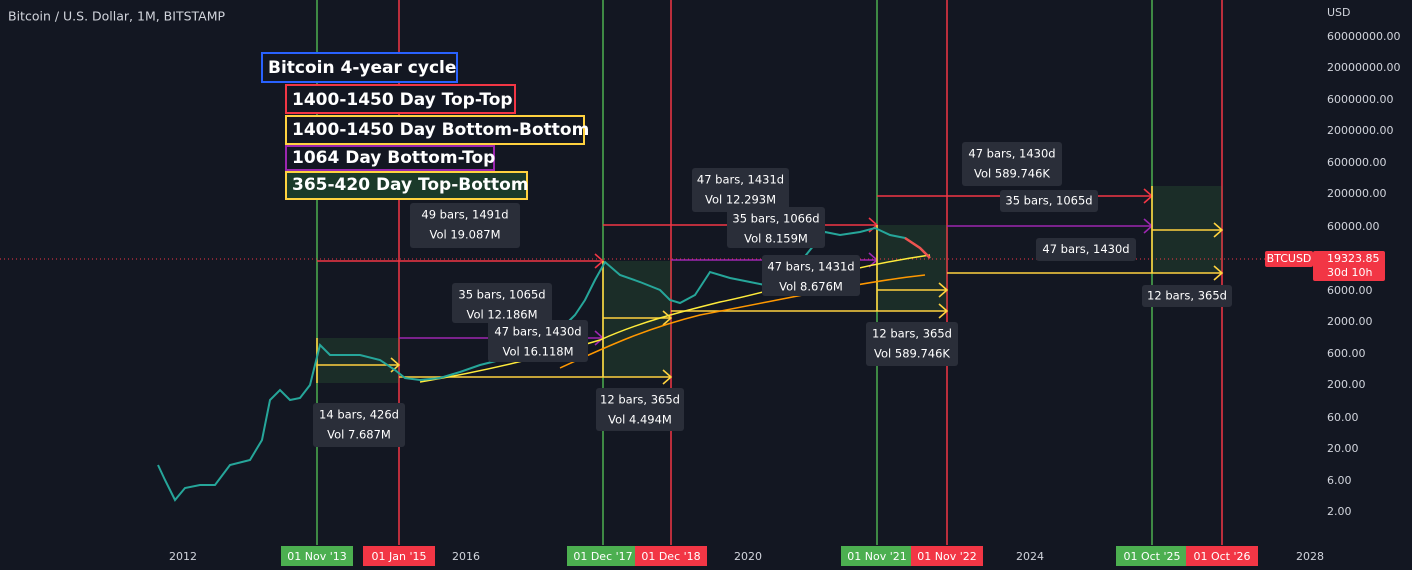 This screenshot has height=570, width=1412. Describe the element at coordinates (1357, 162) in the screenshot. I see `price-label: 600000.00` at that location.